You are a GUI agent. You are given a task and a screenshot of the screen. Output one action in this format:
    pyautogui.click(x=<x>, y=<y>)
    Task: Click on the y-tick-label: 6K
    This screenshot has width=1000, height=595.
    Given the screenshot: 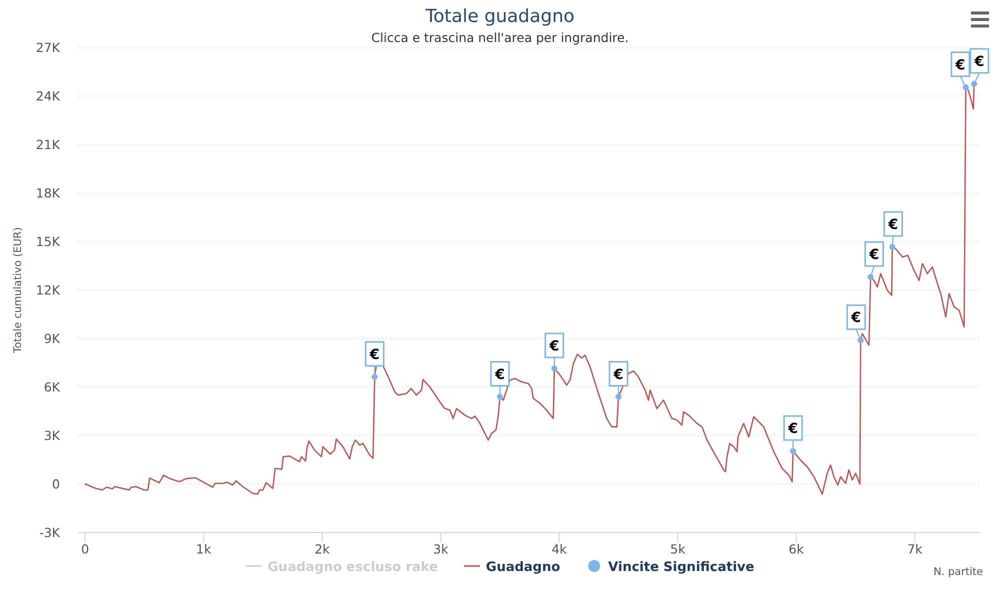 What is the action you would take?
    pyautogui.click(x=52, y=387)
    